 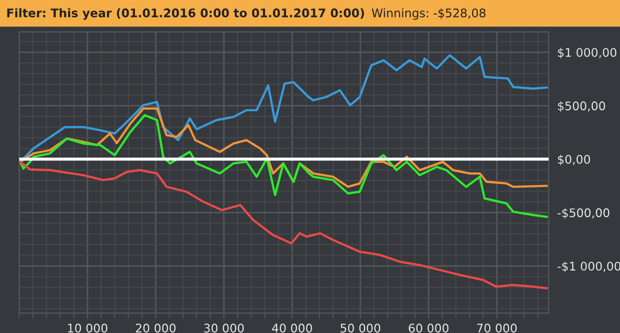 I want to click on x-tick-label: 60 000, so click(x=428, y=328).